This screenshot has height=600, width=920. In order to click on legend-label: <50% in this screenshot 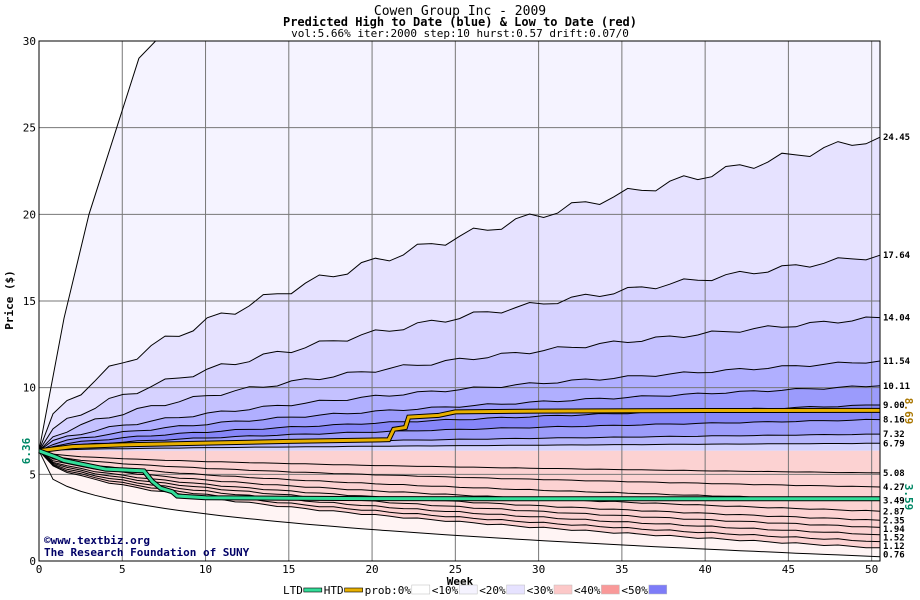, I will do `click(634, 590)`.